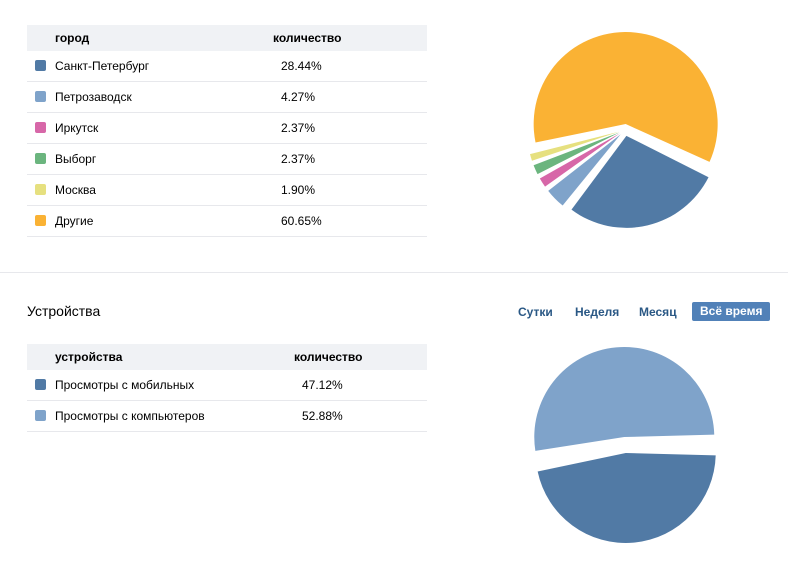 This screenshot has height=572, width=788. I want to click on devices-pie-chart, so click(625, 445).